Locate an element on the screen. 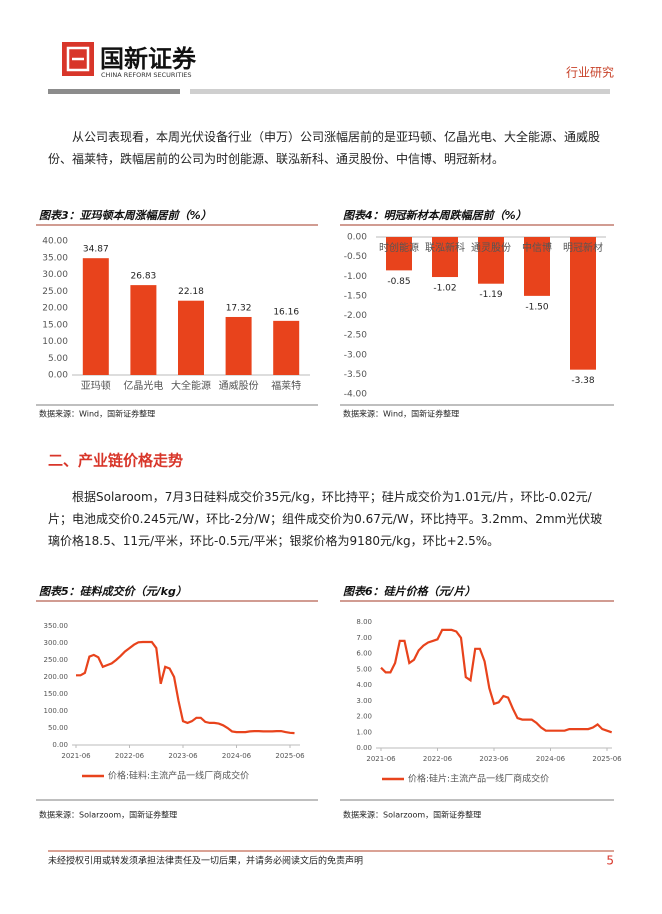 This screenshot has height=914, width=662. page-number: 5 is located at coordinates (610, 861).